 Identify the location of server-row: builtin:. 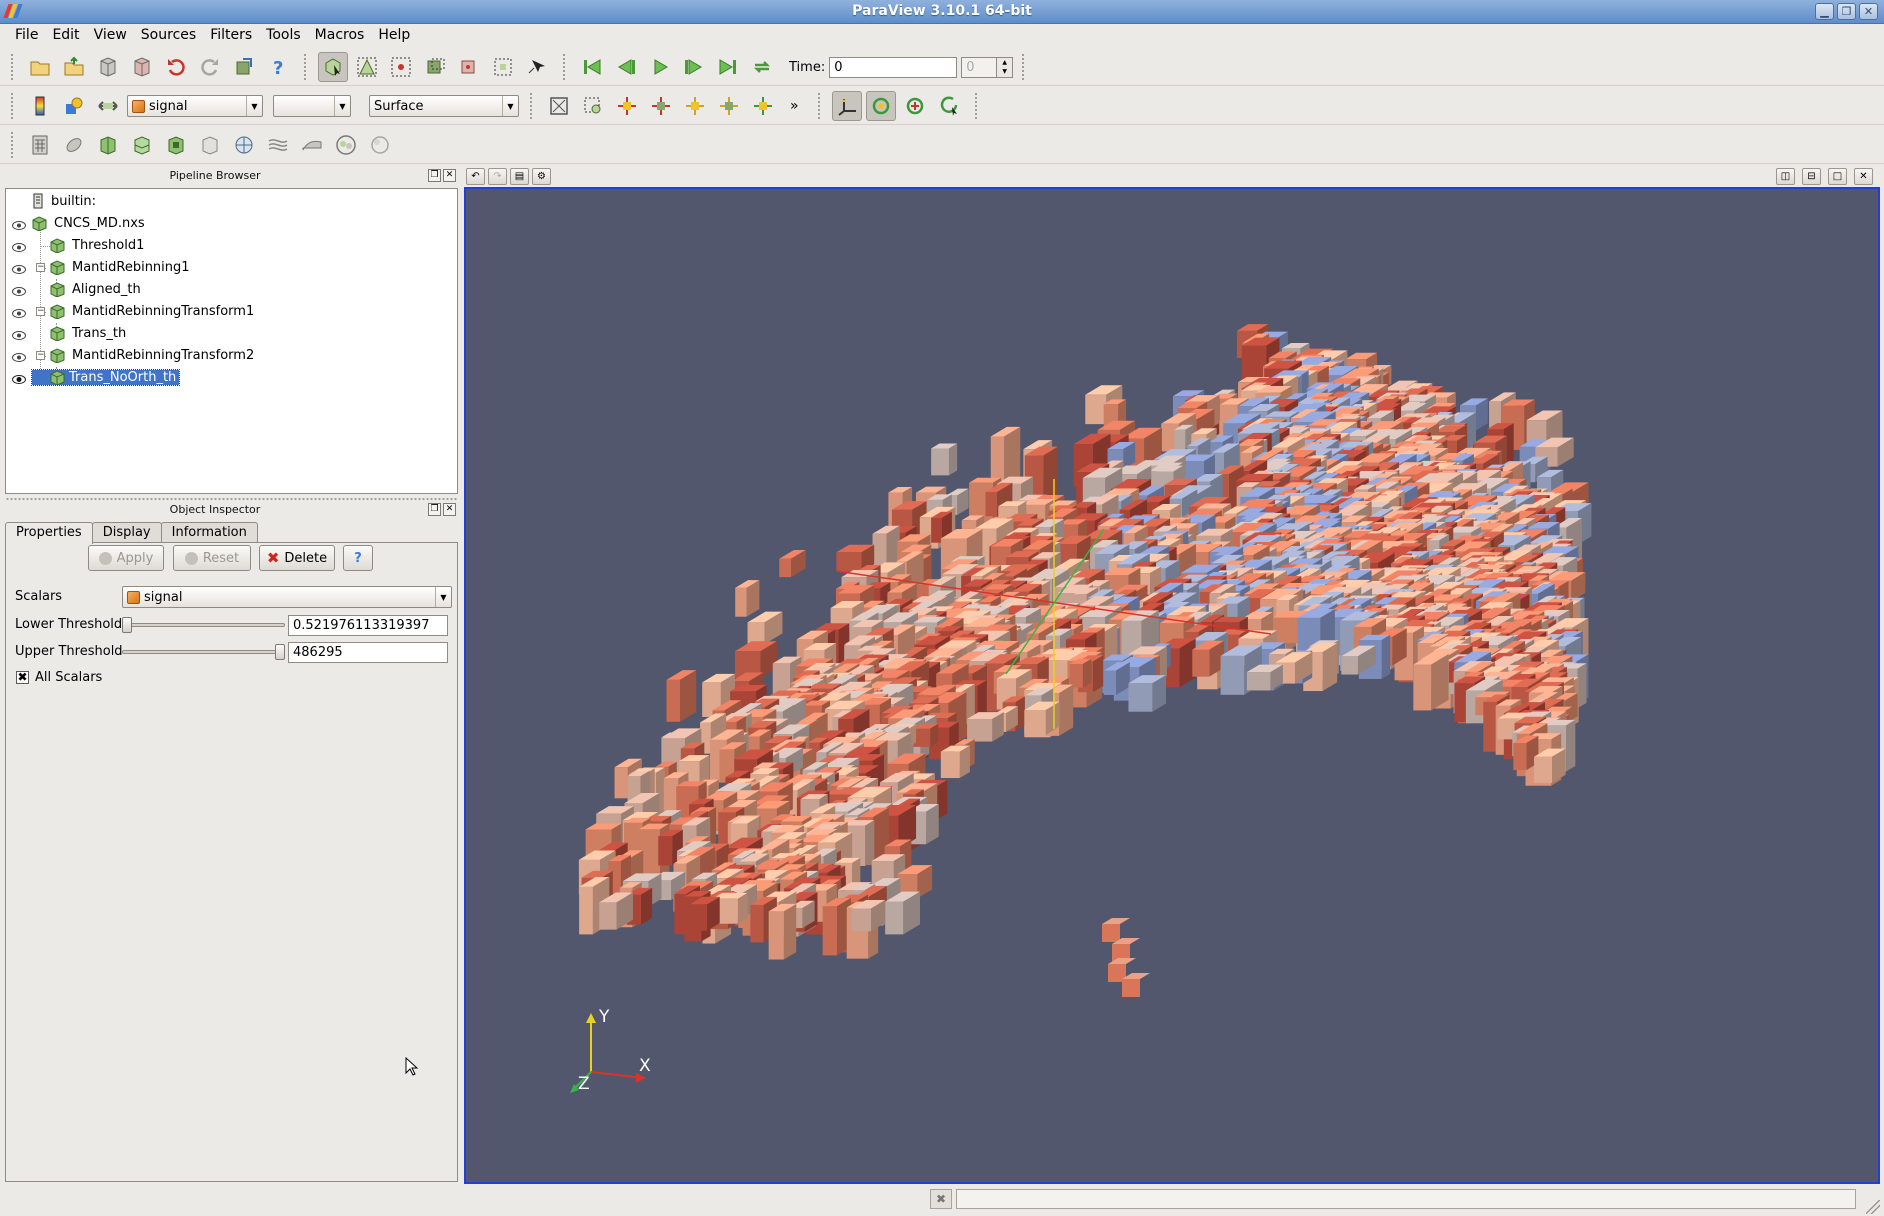
(65, 201).